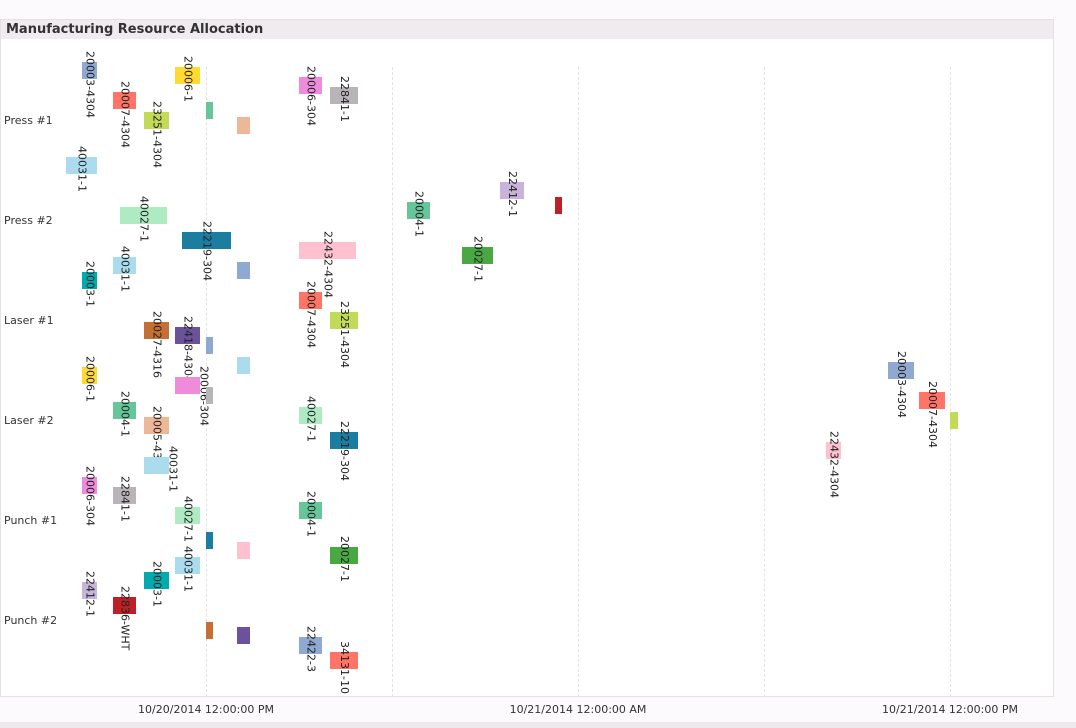 The width and height of the screenshot is (1076, 728). I want to click on task-label: 22422-3, so click(311, 649).